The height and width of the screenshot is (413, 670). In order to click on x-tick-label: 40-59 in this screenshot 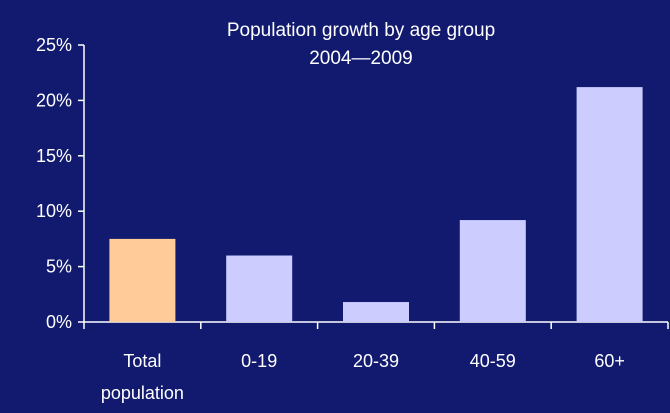, I will do `click(493, 361)`.